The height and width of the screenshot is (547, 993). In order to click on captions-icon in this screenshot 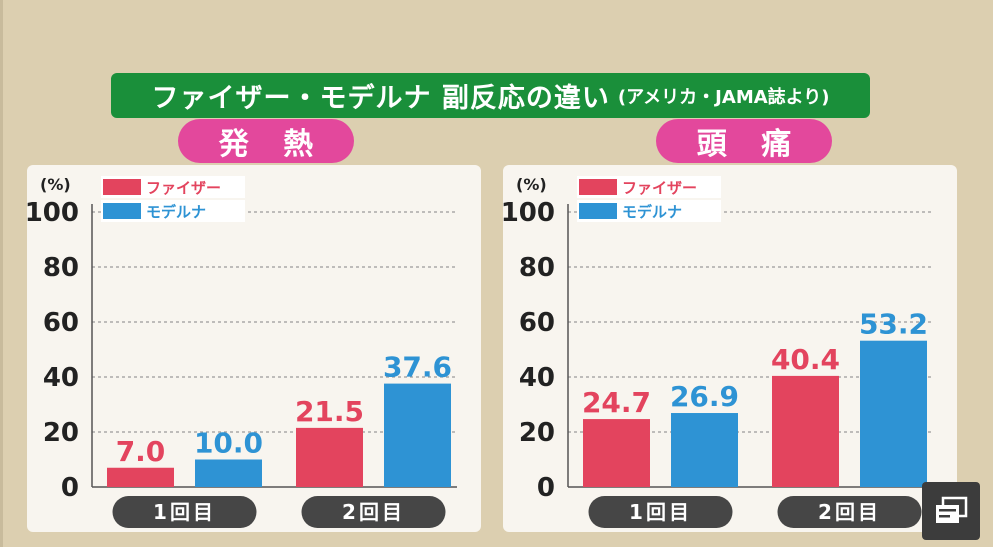, I will do `click(952, 509)`.